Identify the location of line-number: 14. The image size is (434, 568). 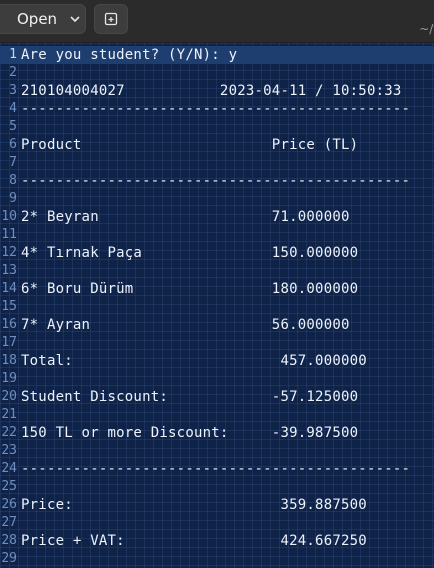
(9, 288).